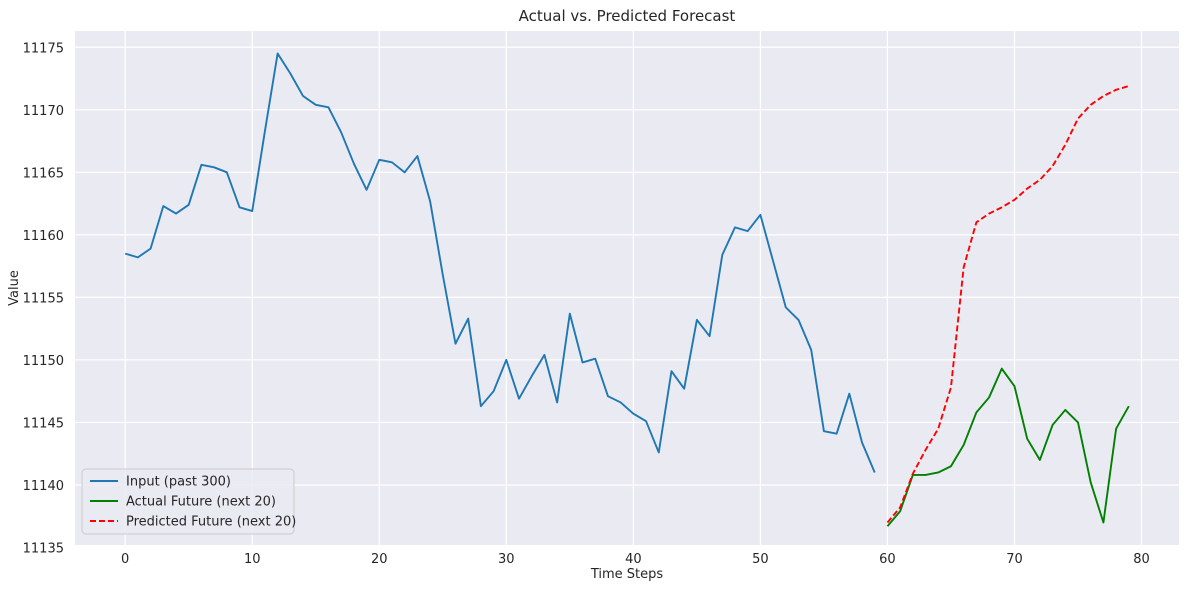 This screenshot has width=1189, height=590. I want to click on x-tick-label: 20, so click(379, 559).